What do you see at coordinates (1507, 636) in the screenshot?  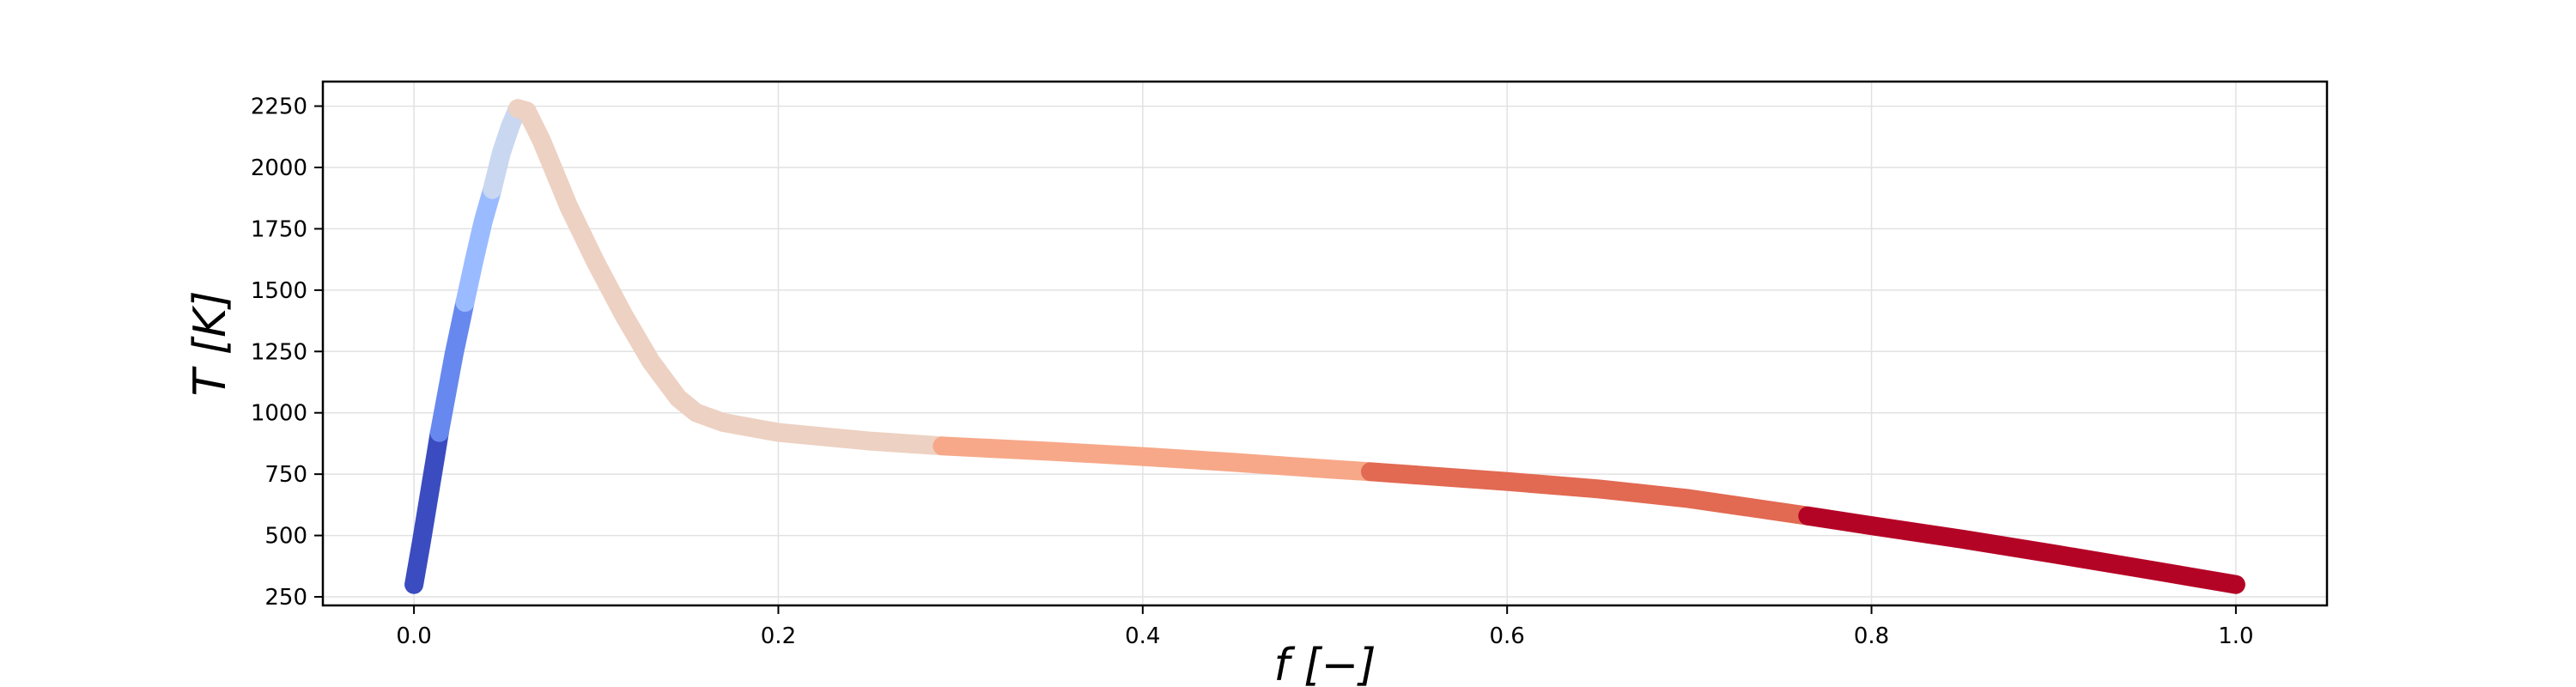 I see `x-tick-label: 0.6` at bounding box center [1507, 636].